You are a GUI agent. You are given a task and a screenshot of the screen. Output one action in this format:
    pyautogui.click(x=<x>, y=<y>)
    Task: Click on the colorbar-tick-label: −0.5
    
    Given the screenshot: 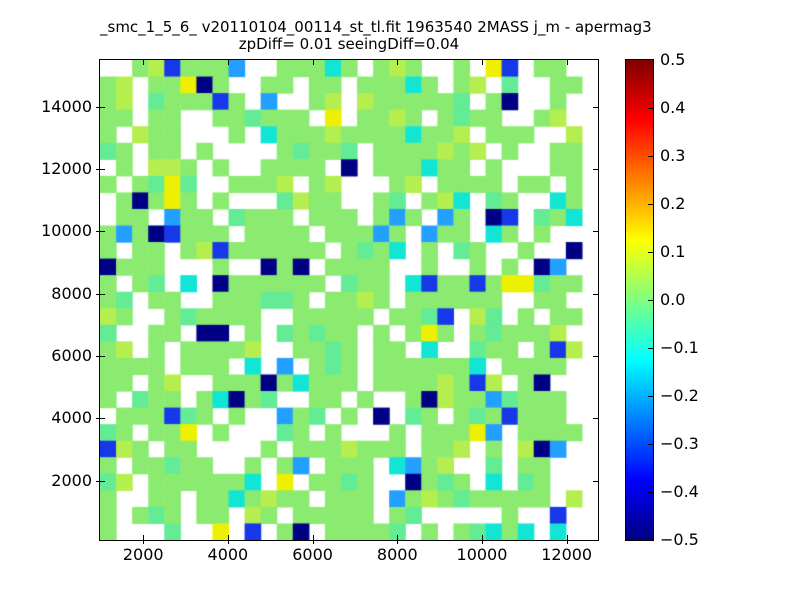 What is the action you would take?
    pyautogui.click(x=679, y=539)
    